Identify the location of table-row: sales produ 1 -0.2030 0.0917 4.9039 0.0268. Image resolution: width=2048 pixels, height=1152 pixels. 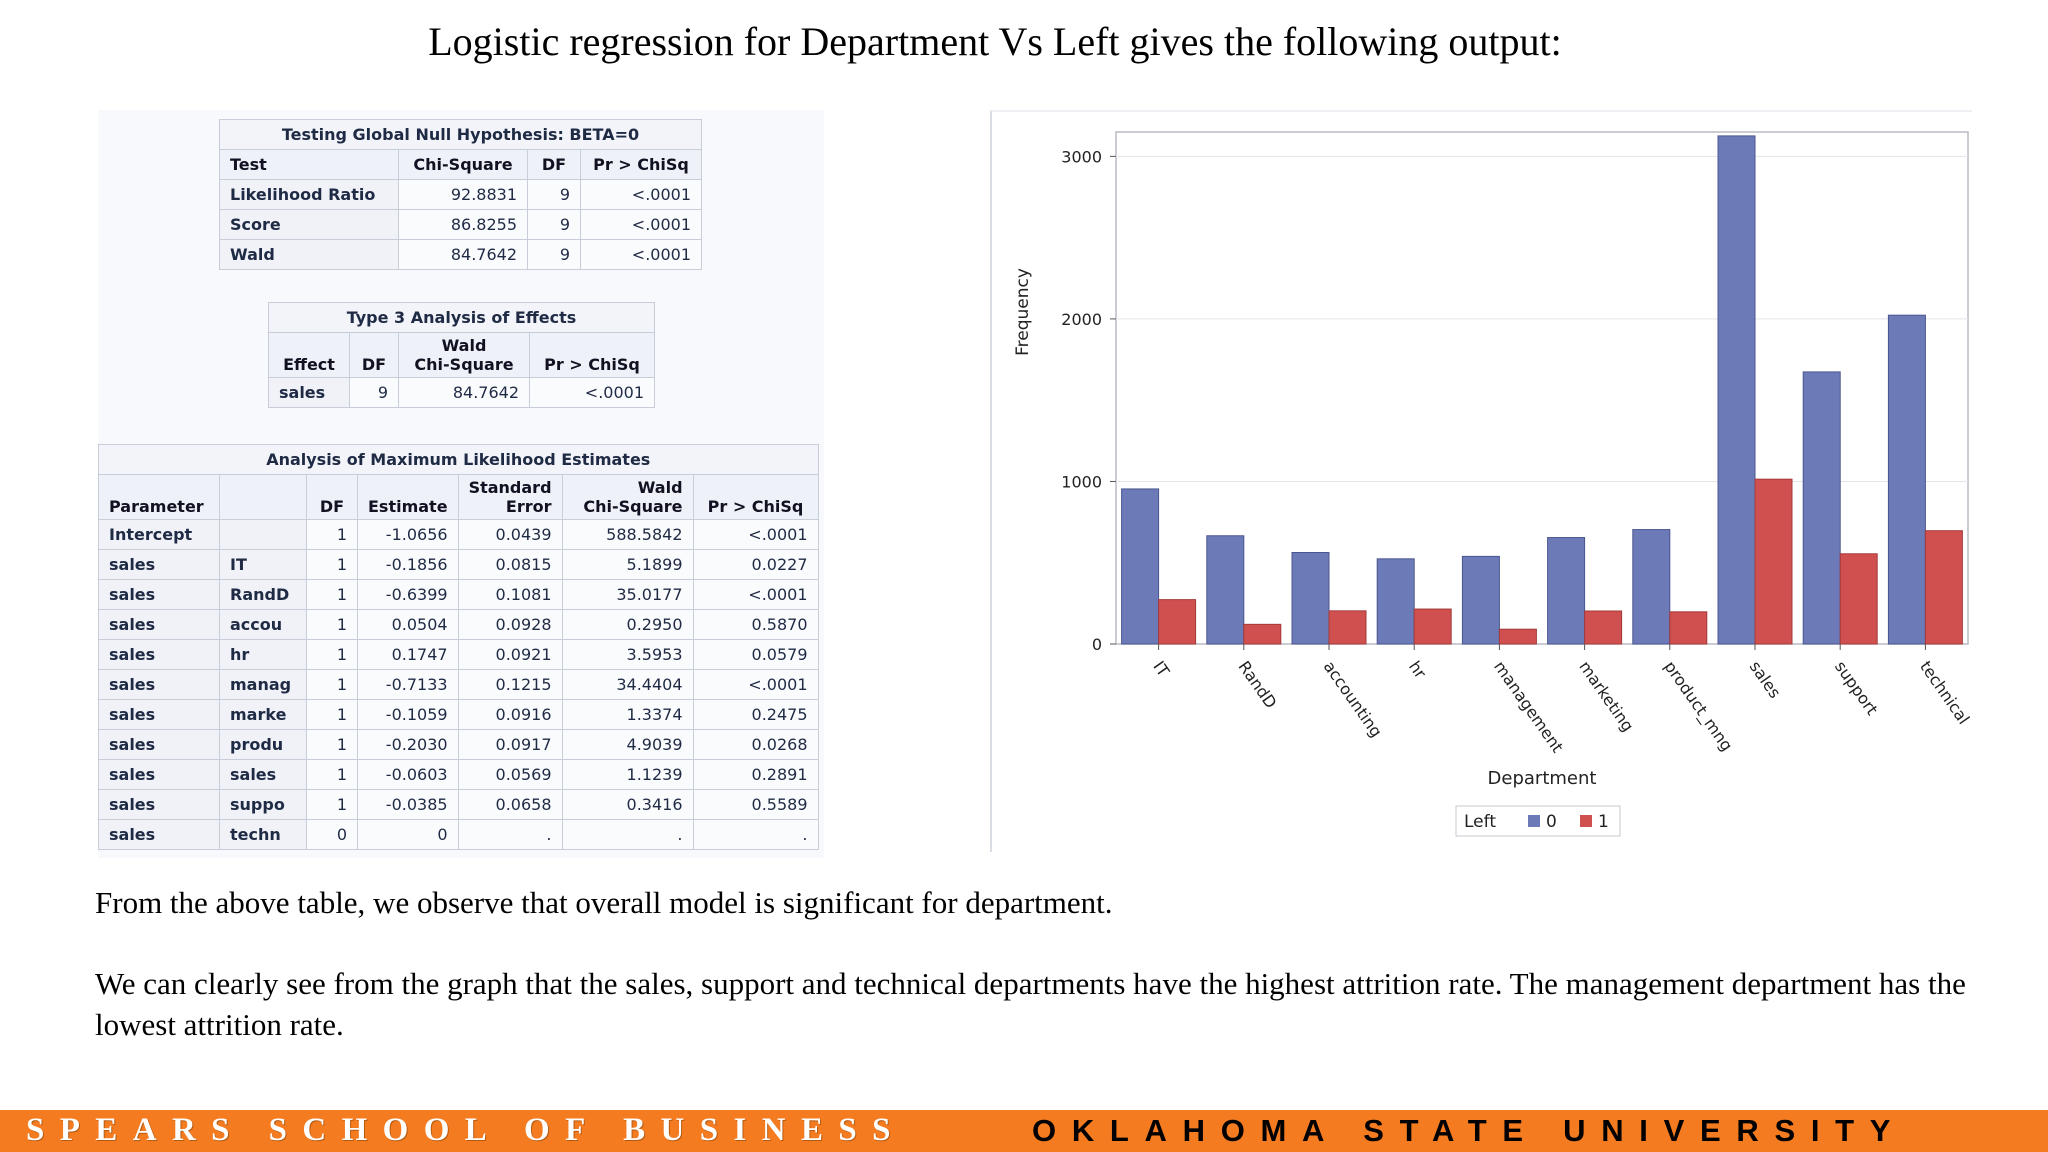
(458, 744).